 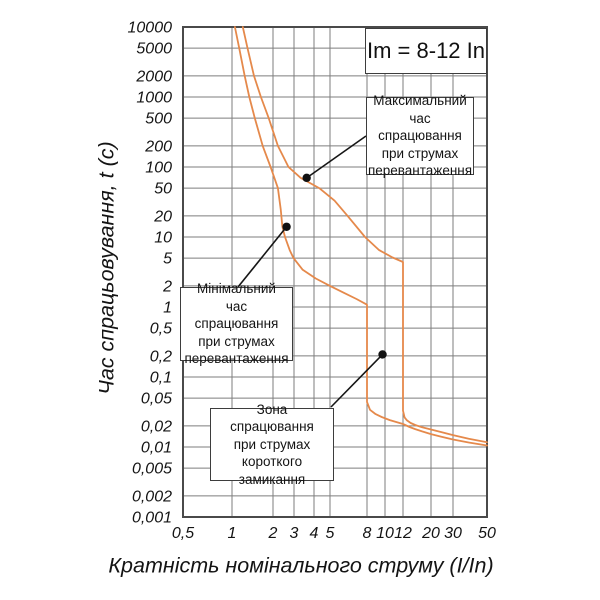 What do you see at coordinates (163, 189) in the screenshot?
I see `y-tick-label: 50` at bounding box center [163, 189].